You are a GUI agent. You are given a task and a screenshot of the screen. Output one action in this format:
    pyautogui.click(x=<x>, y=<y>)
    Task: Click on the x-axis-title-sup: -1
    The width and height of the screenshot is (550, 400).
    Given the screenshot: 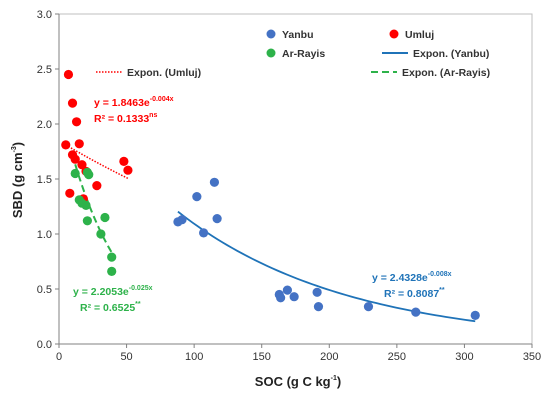 What is the action you would take?
    pyautogui.click(x=334, y=378)
    